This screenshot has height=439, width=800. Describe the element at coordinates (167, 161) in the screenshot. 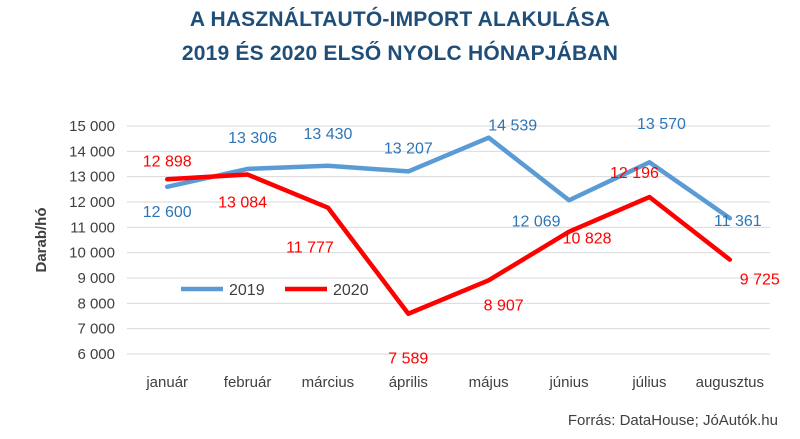

I see `data-label: 12 898` at that location.